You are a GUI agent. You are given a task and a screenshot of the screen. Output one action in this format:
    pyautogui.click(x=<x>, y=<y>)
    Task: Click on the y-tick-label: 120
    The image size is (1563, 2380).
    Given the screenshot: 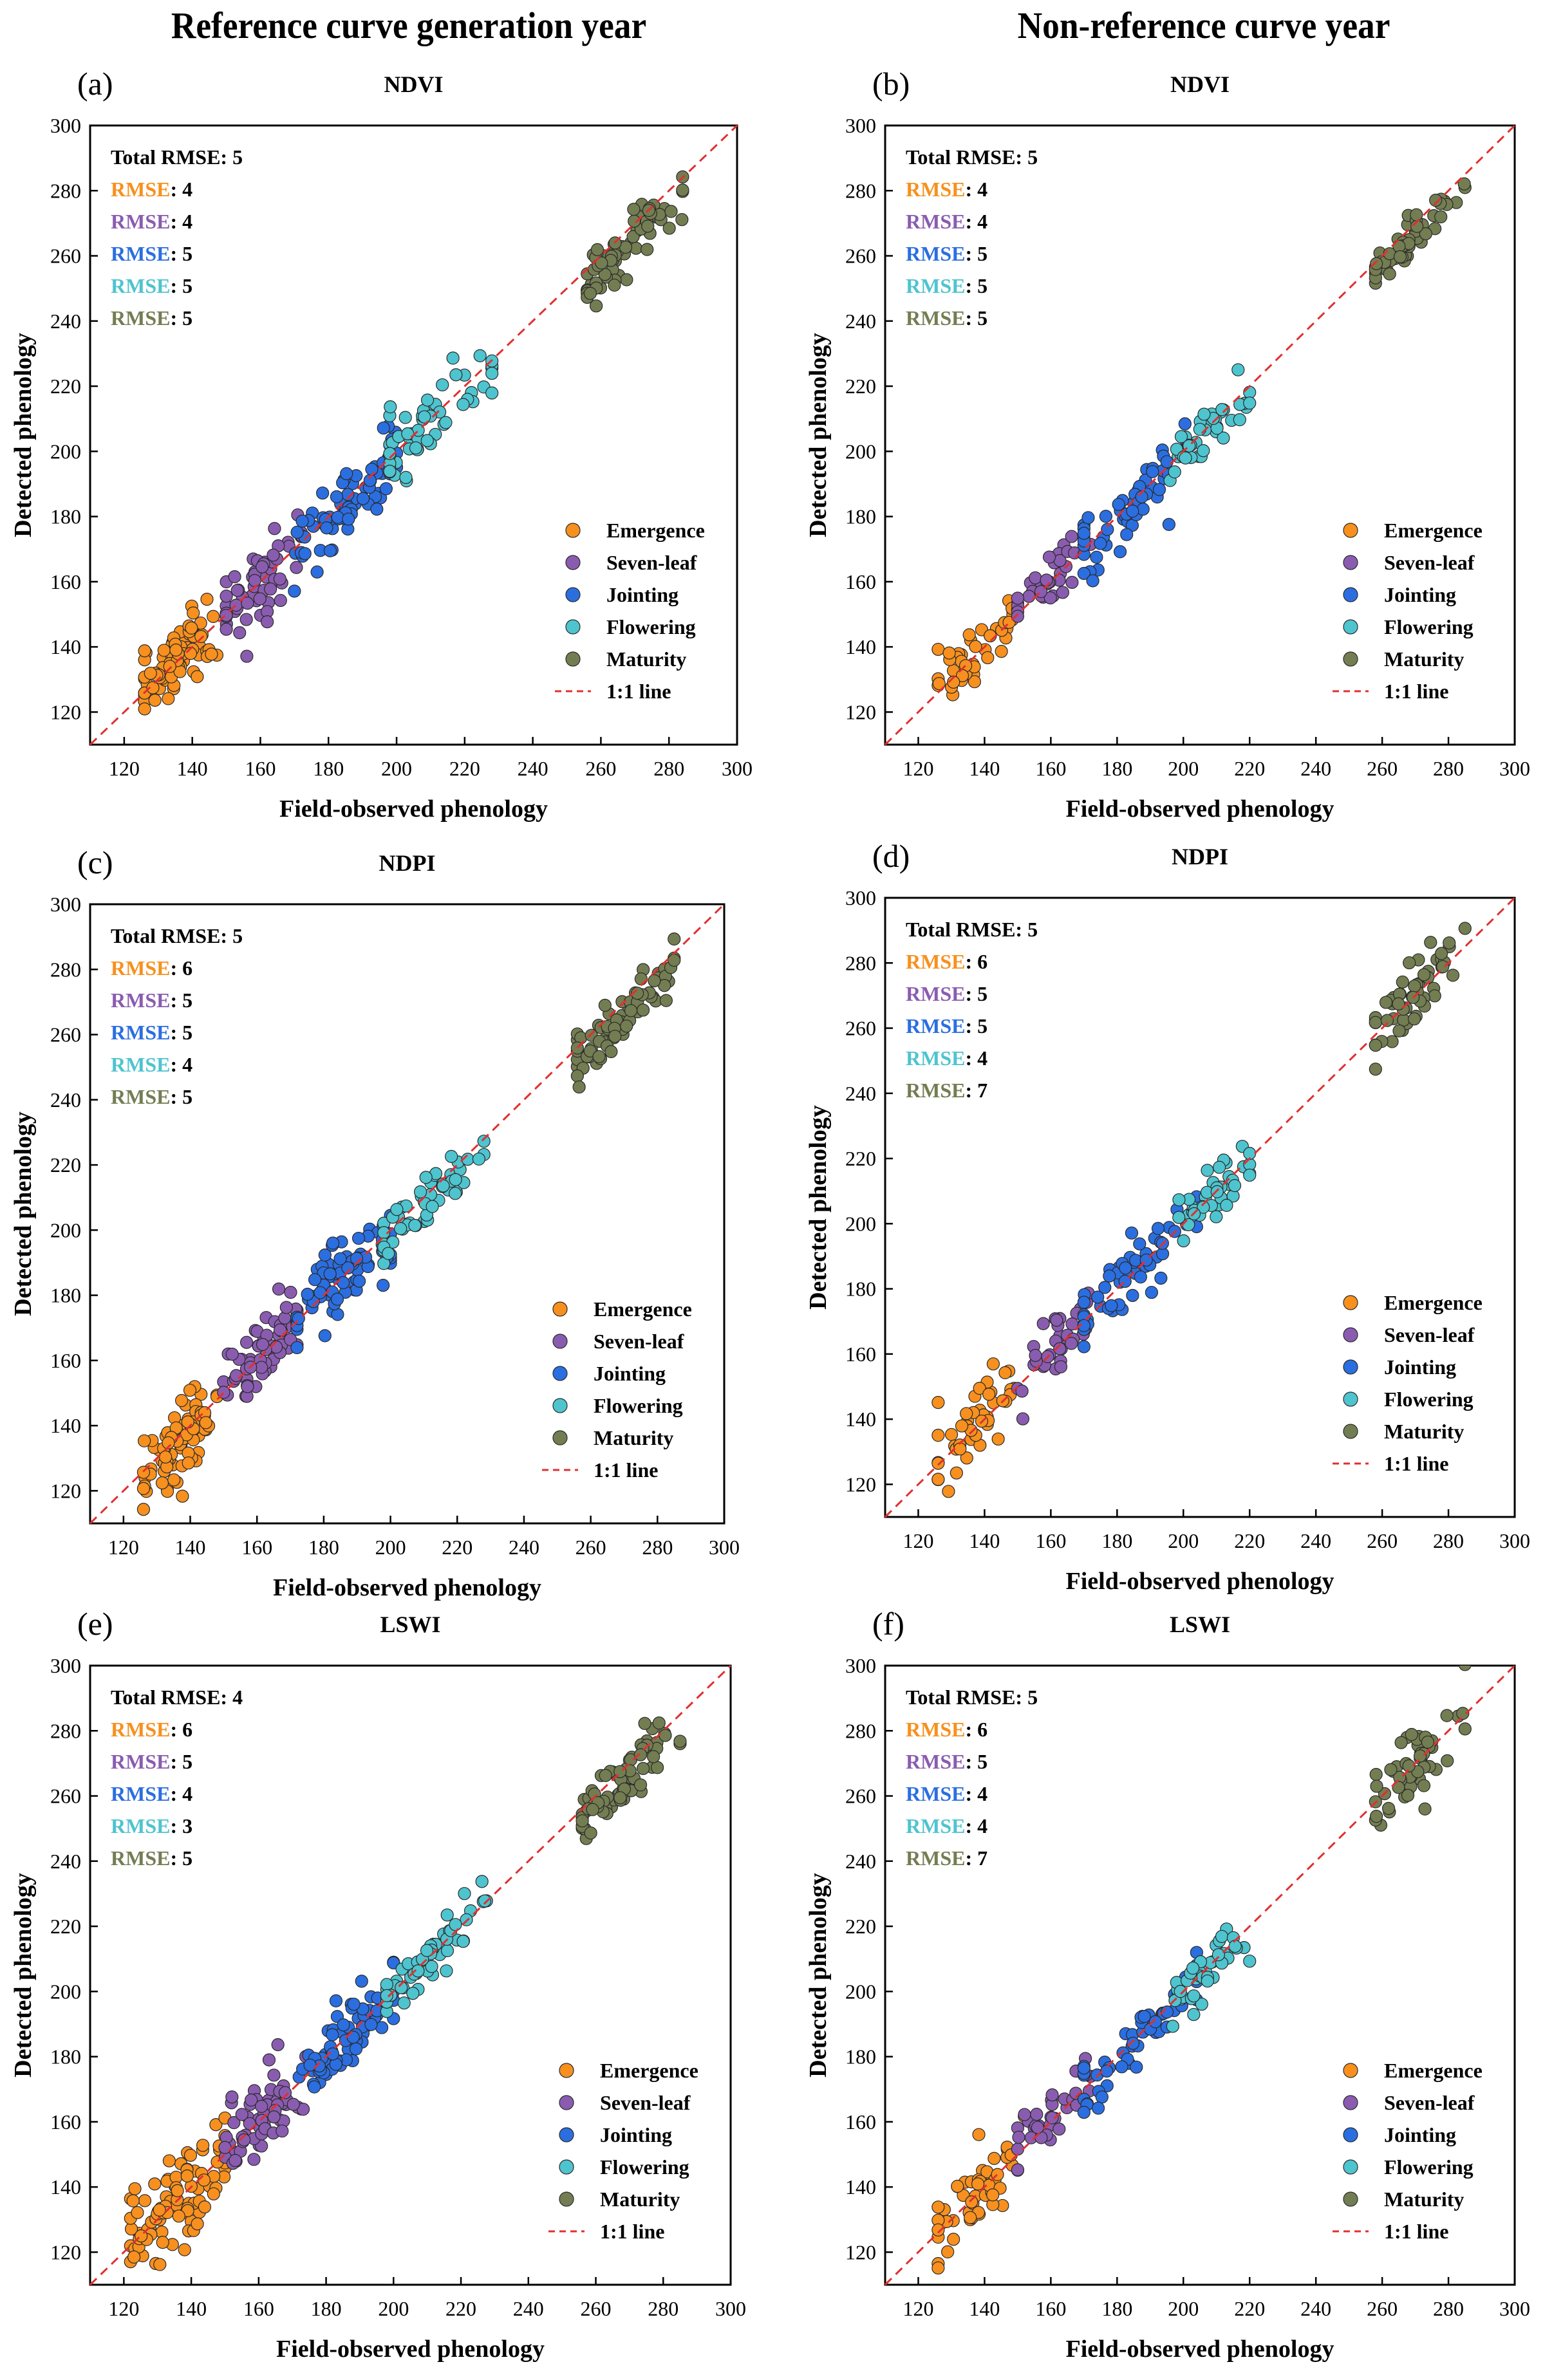 What is the action you would take?
    pyautogui.click(x=66, y=711)
    